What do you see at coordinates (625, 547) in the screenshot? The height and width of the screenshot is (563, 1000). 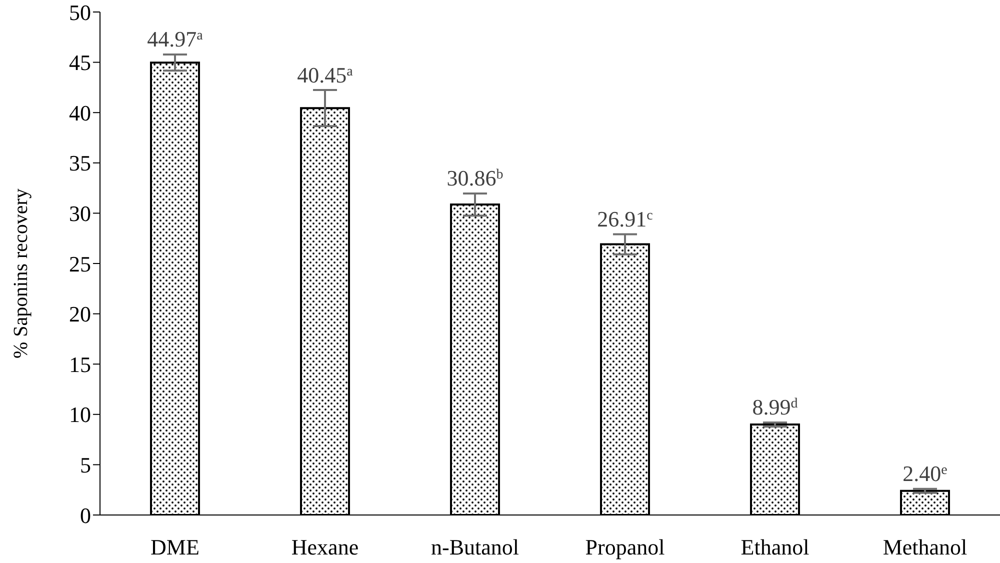 I see `x-tick-label: Propanol` at bounding box center [625, 547].